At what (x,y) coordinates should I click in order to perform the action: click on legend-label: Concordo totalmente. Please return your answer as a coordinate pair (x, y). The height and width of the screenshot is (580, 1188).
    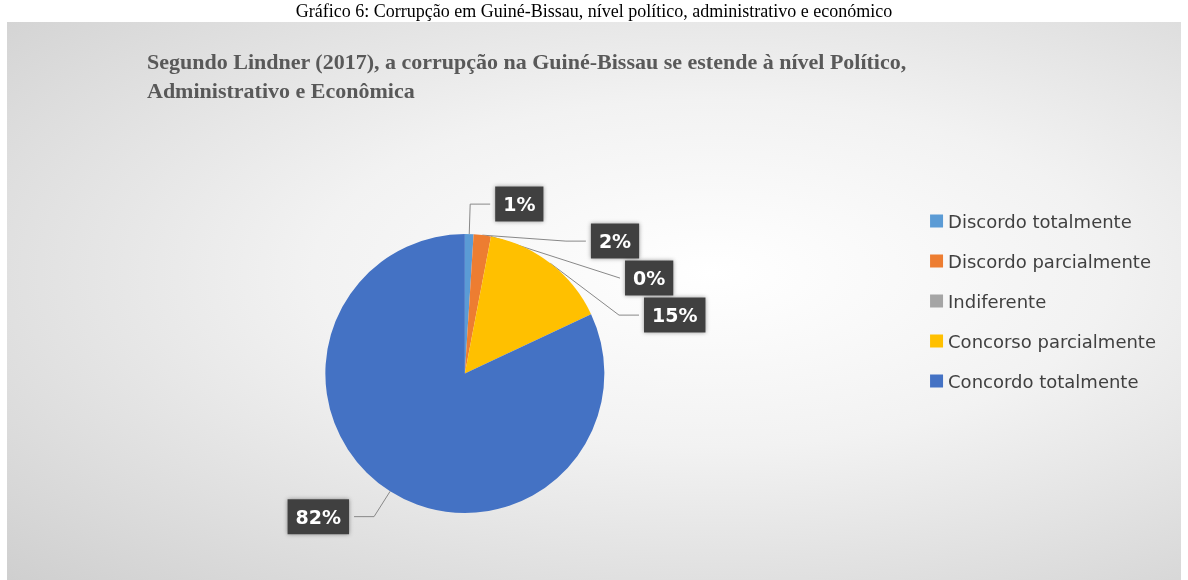
    Looking at the image, I should click on (1043, 381).